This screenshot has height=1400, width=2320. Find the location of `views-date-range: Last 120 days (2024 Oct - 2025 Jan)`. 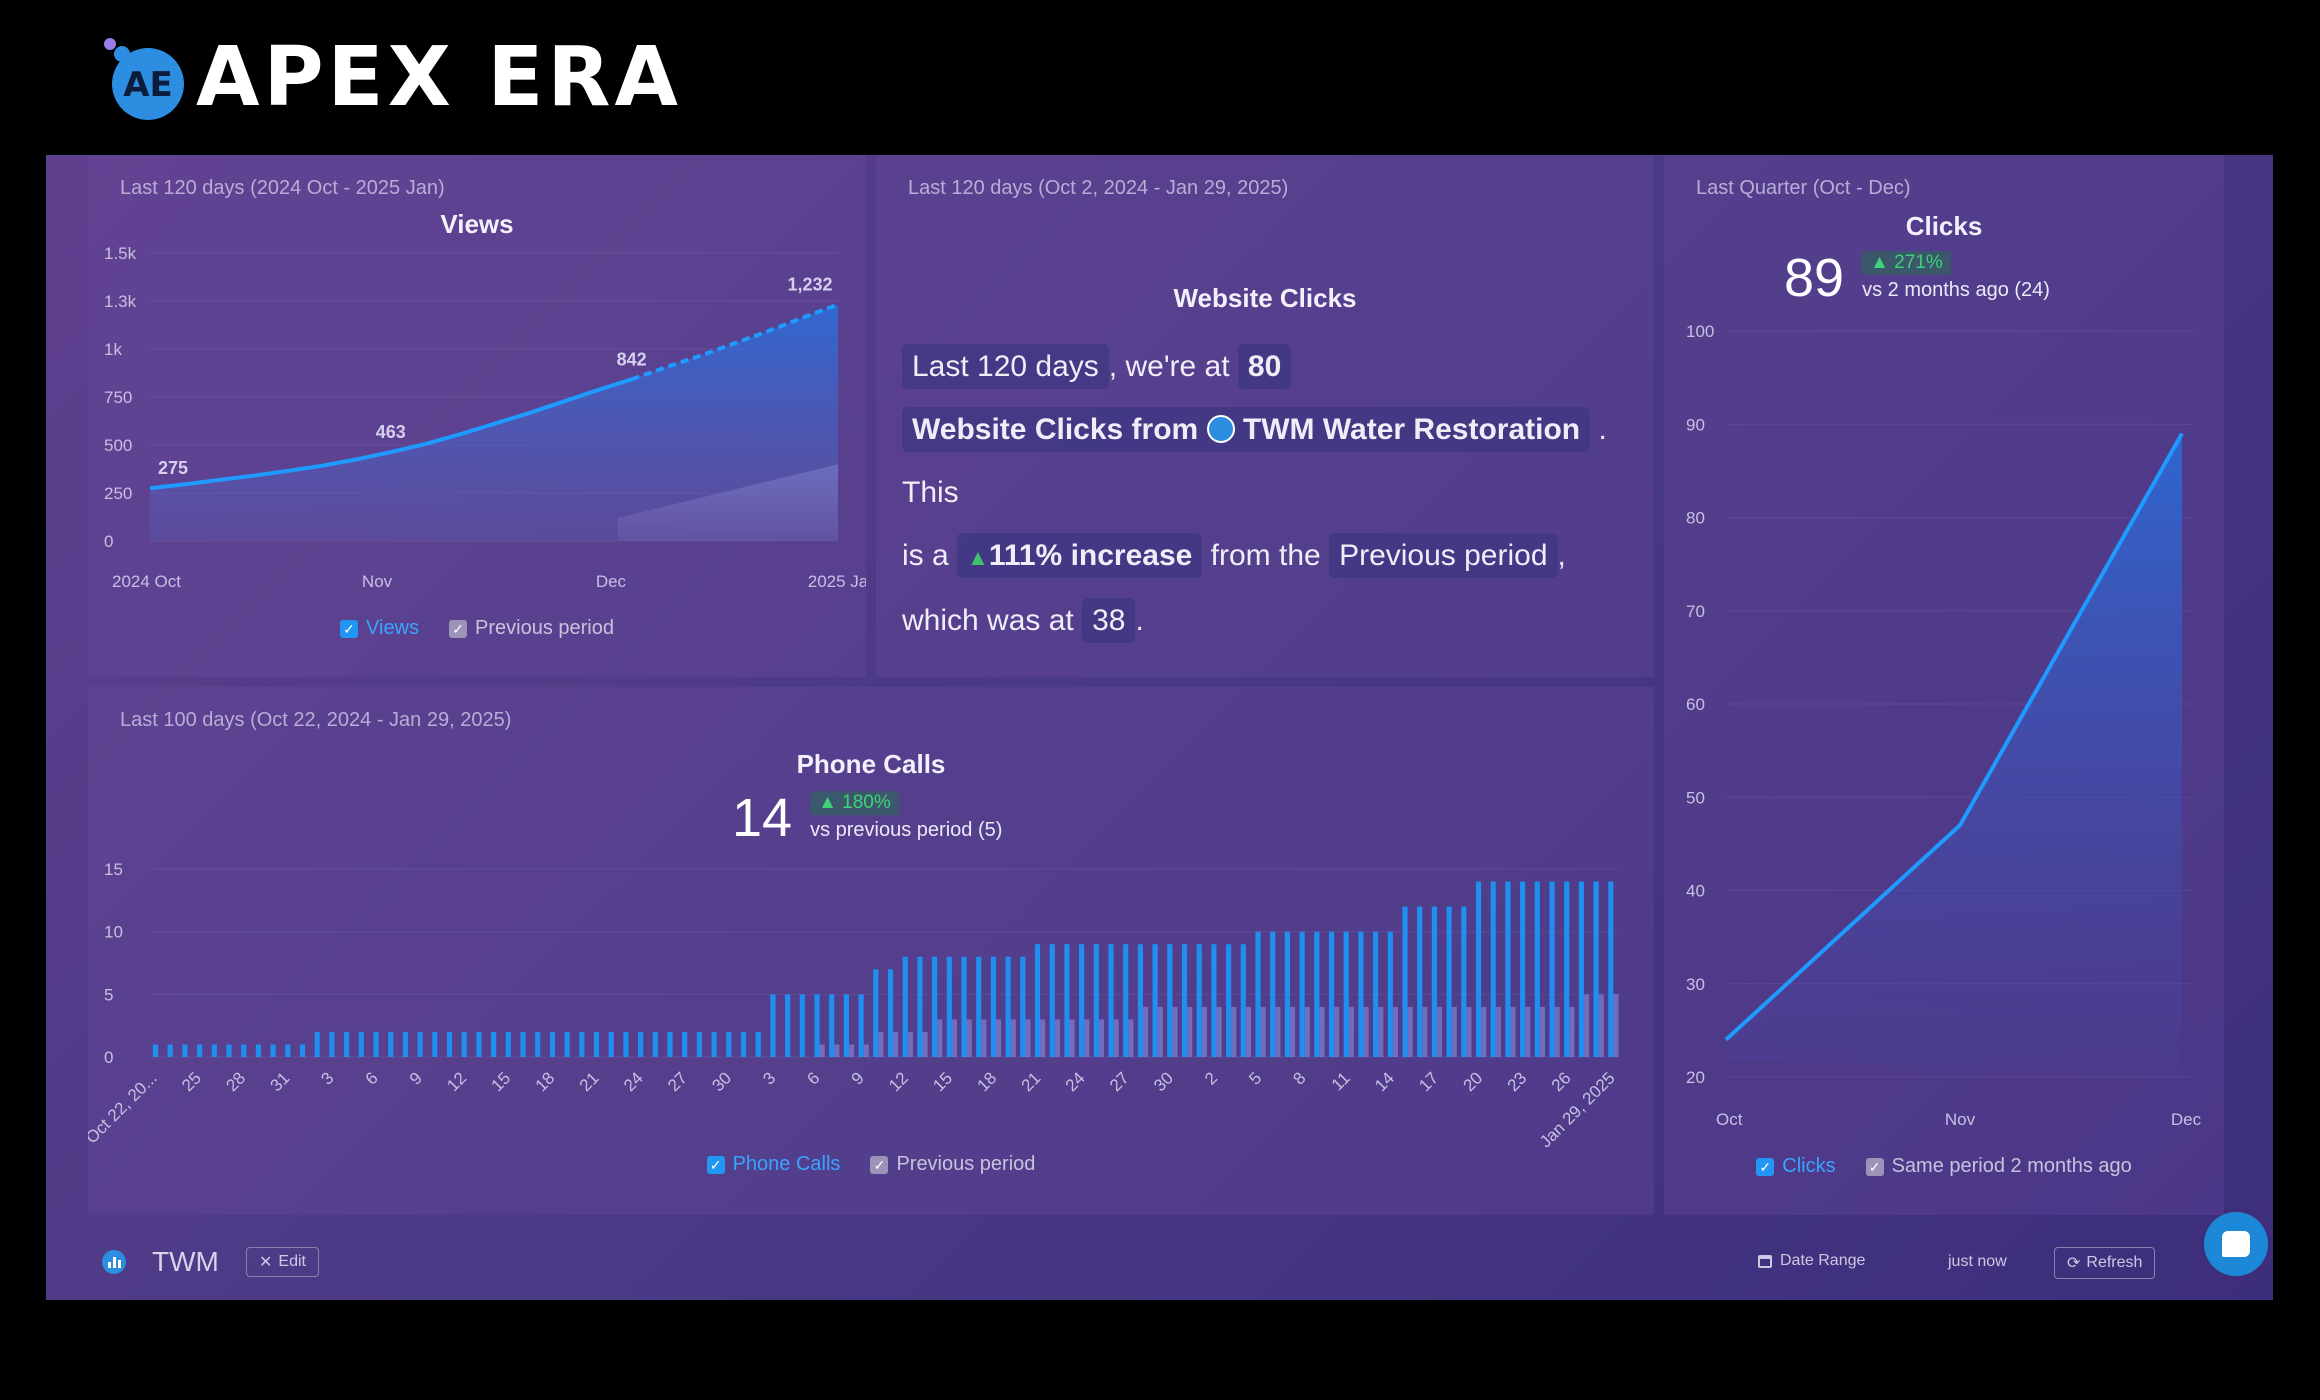

views-date-range: Last 120 days (2024 Oct - 2025 Jan) is located at coordinates (282, 188).